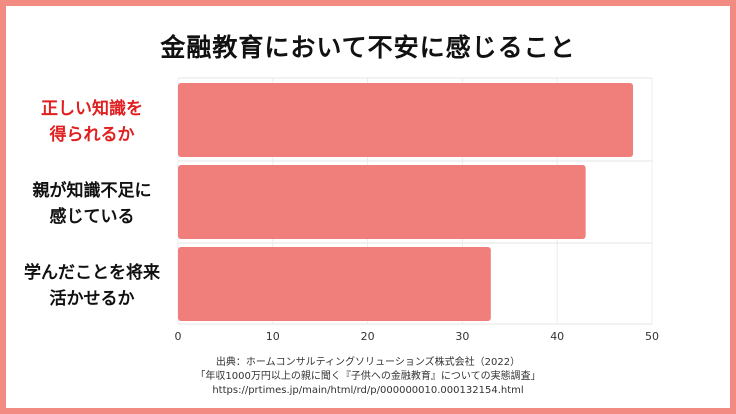  I want to click on x-tick-label-2: 20, so click(368, 336).